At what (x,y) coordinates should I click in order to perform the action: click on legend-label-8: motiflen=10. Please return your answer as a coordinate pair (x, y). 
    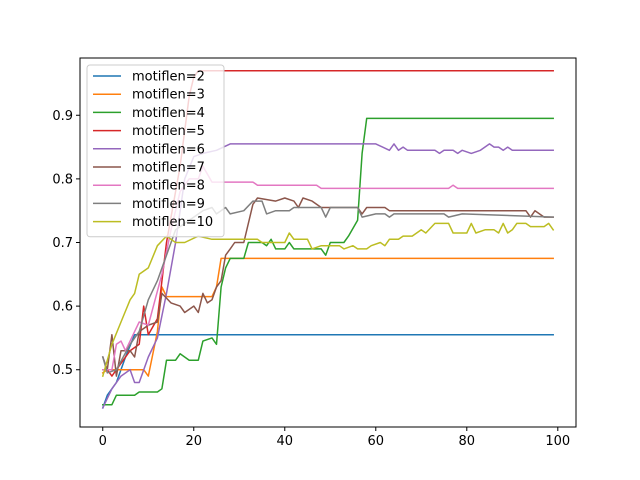
    Looking at the image, I should click on (172, 222).